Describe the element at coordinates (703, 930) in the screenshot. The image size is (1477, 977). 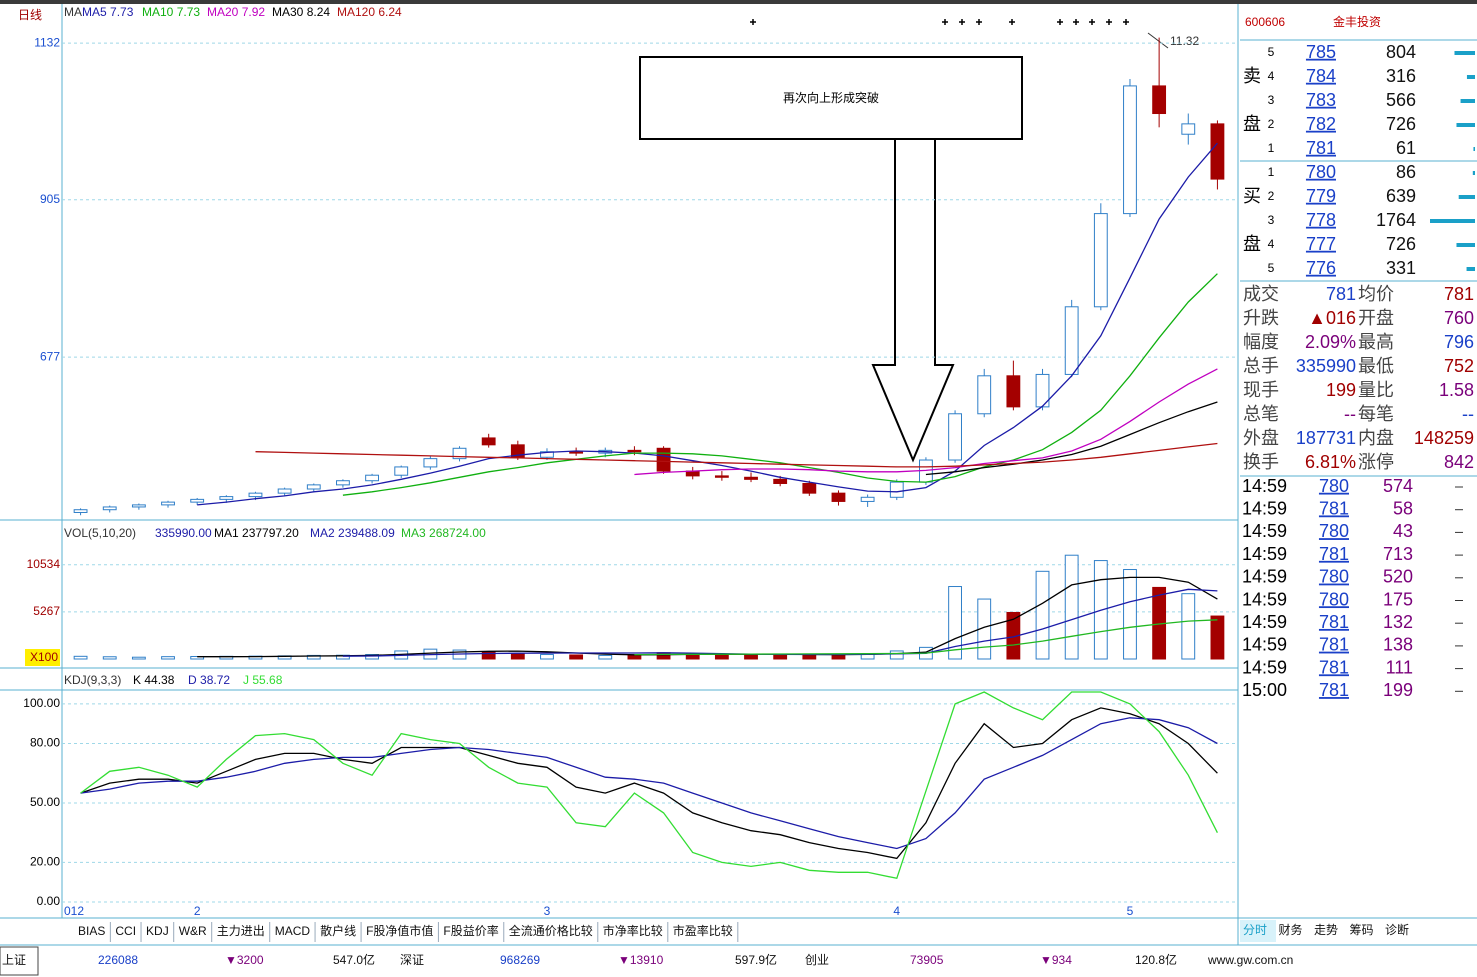
I see `indicator-tab: 市盈率比较` at that location.